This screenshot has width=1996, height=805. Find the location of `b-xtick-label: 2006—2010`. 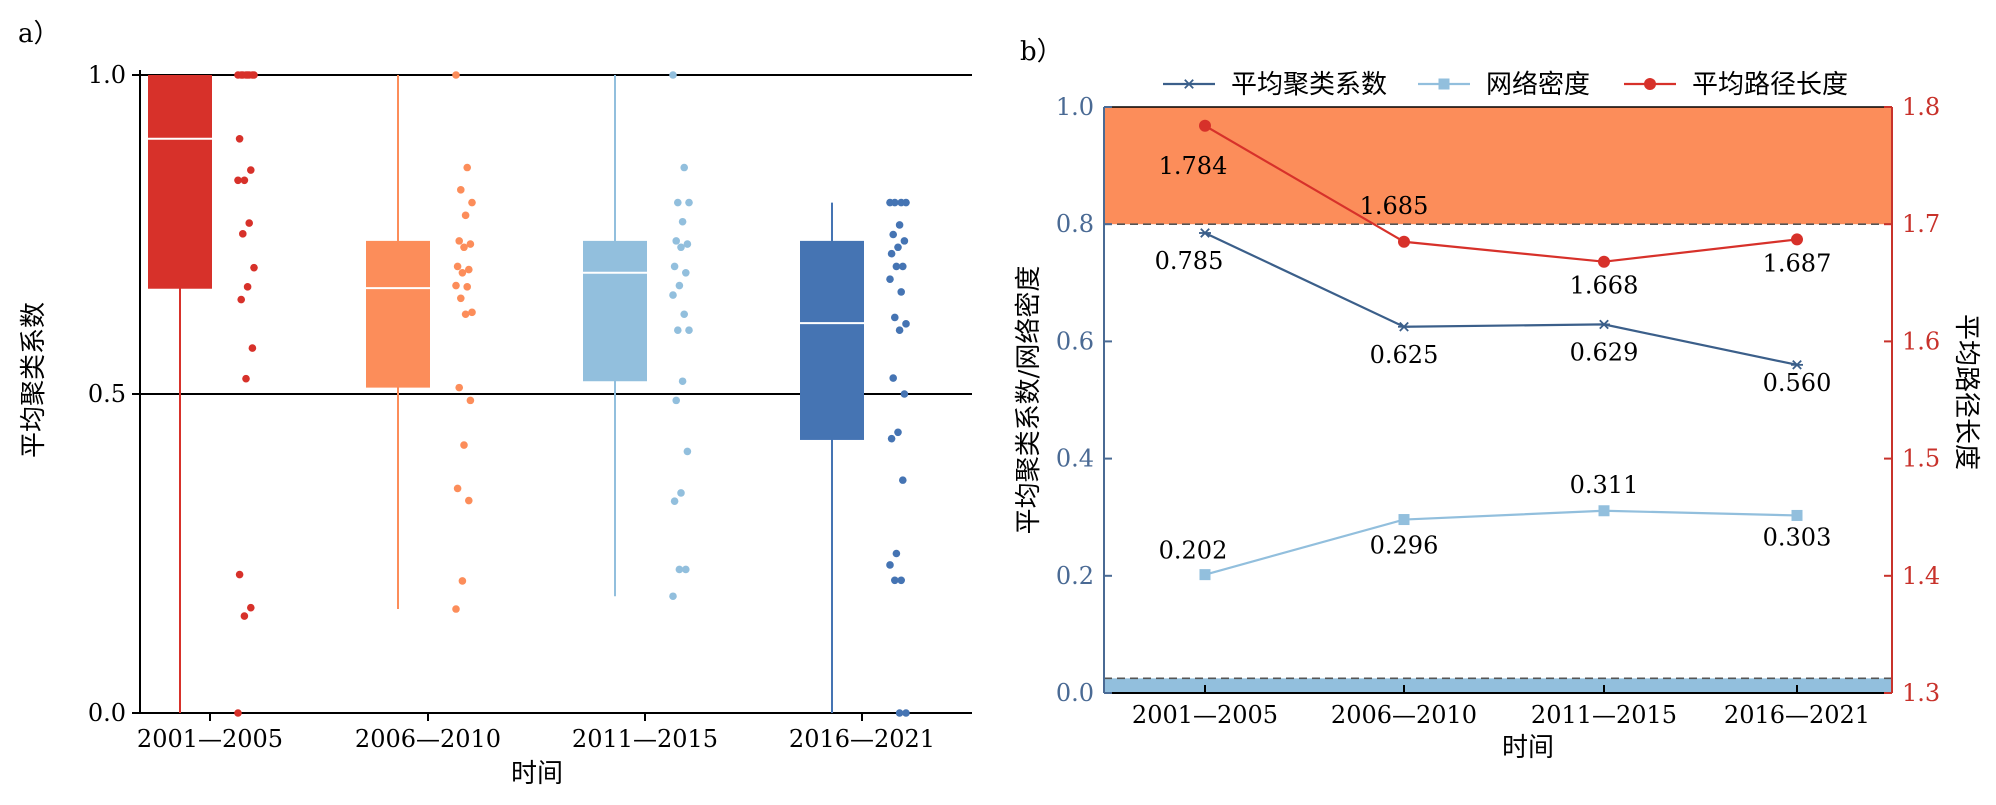

b-xtick-label: 2006—2010 is located at coordinates (1404, 715).